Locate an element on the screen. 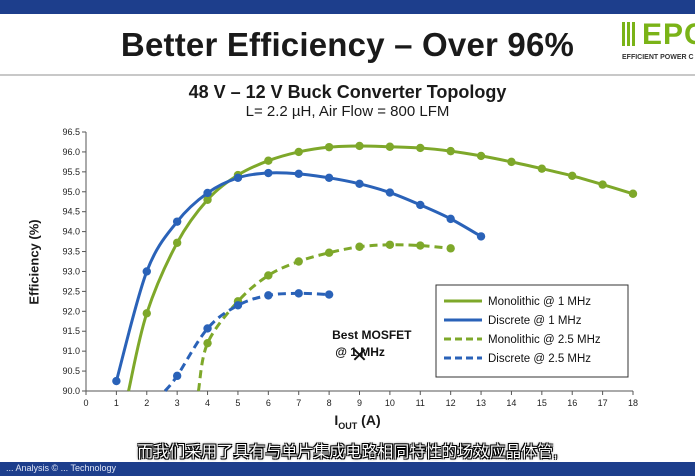  legend-label-3: Monolithic @ 2.5 MHz is located at coordinates (544, 340).